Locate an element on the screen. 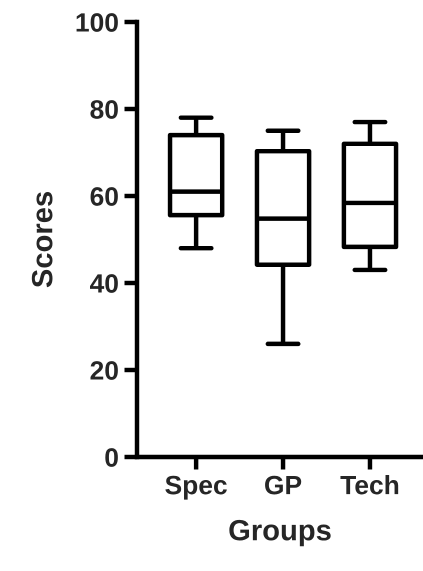 Image resolution: width=423 pixels, height=571 pixels. x-tick-label: GP is located at coordinates (283, 485).